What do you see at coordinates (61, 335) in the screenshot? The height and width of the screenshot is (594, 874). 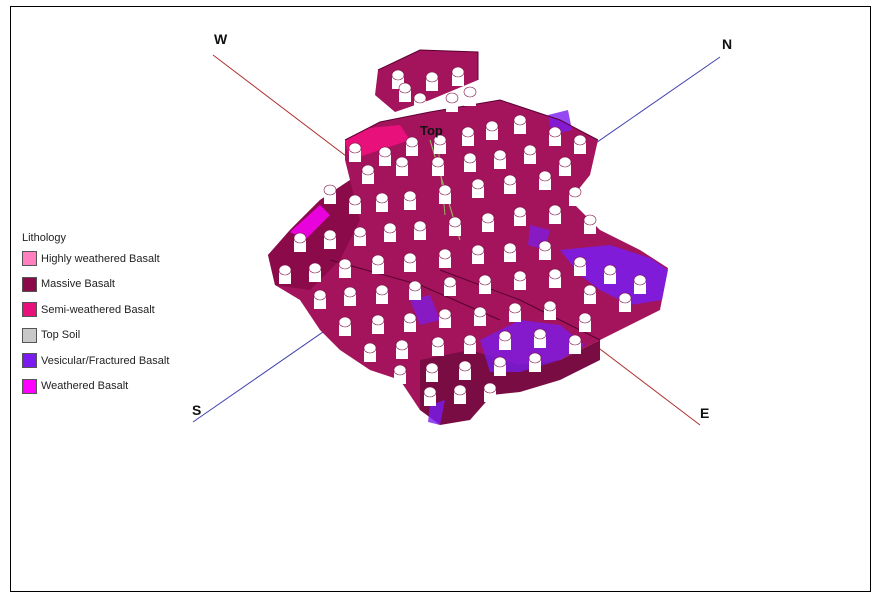 I see `legend-label: Top Soil` at bounding box center [61, 335].